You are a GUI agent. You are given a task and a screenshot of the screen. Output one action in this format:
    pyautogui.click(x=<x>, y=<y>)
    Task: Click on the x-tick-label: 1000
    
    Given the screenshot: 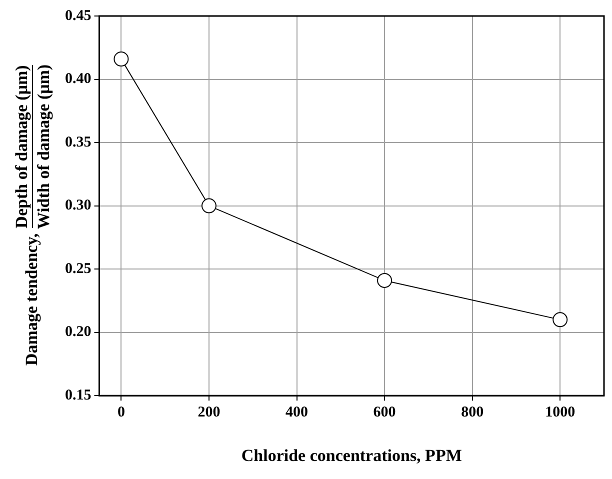 What is the action you would take?
    pyautogui.click(x=560, y=412)
    